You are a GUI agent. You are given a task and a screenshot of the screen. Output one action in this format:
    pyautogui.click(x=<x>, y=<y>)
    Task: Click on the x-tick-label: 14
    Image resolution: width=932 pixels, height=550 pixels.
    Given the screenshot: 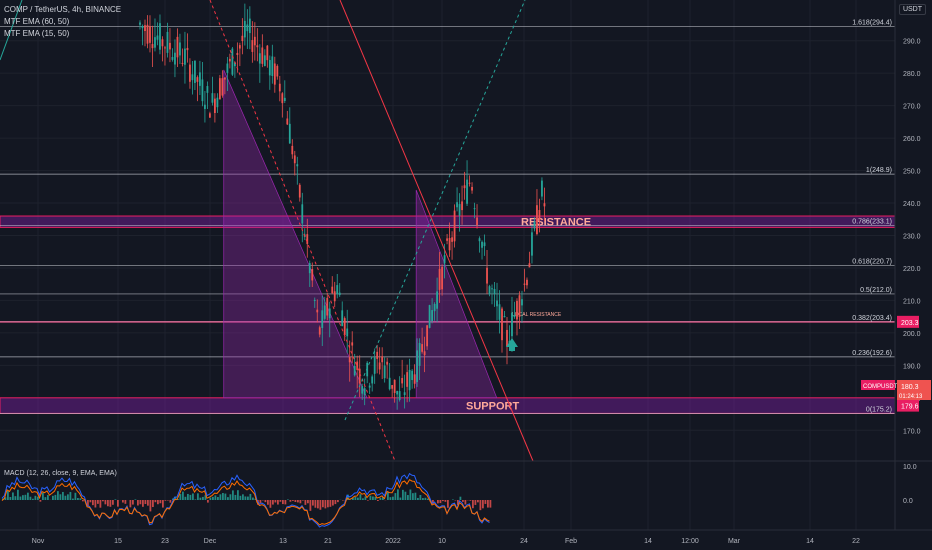 What is the action you would take?
    pyautogui.click(x=810, y=541)
    